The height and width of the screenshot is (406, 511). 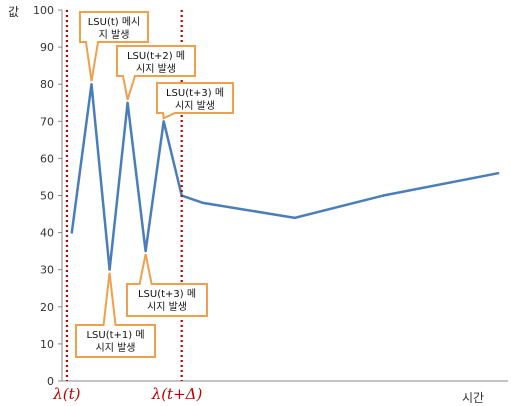 I want to click on y-tick-label: 90, so click(x=47, y=47).